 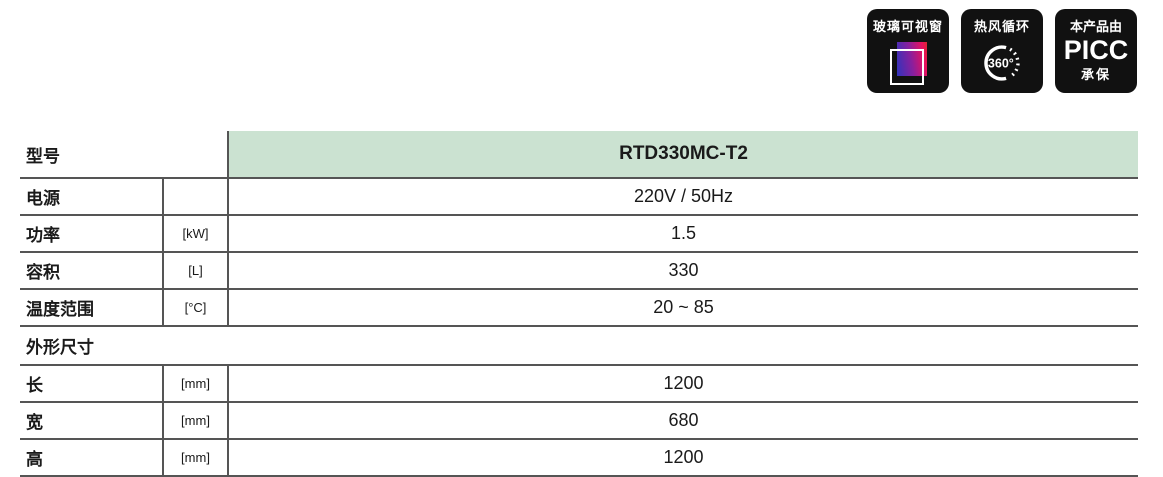 What do you see at coordinates (91, 234) in the screenshot?
I see `row-label: 功率` at bounding box center [91, 234].